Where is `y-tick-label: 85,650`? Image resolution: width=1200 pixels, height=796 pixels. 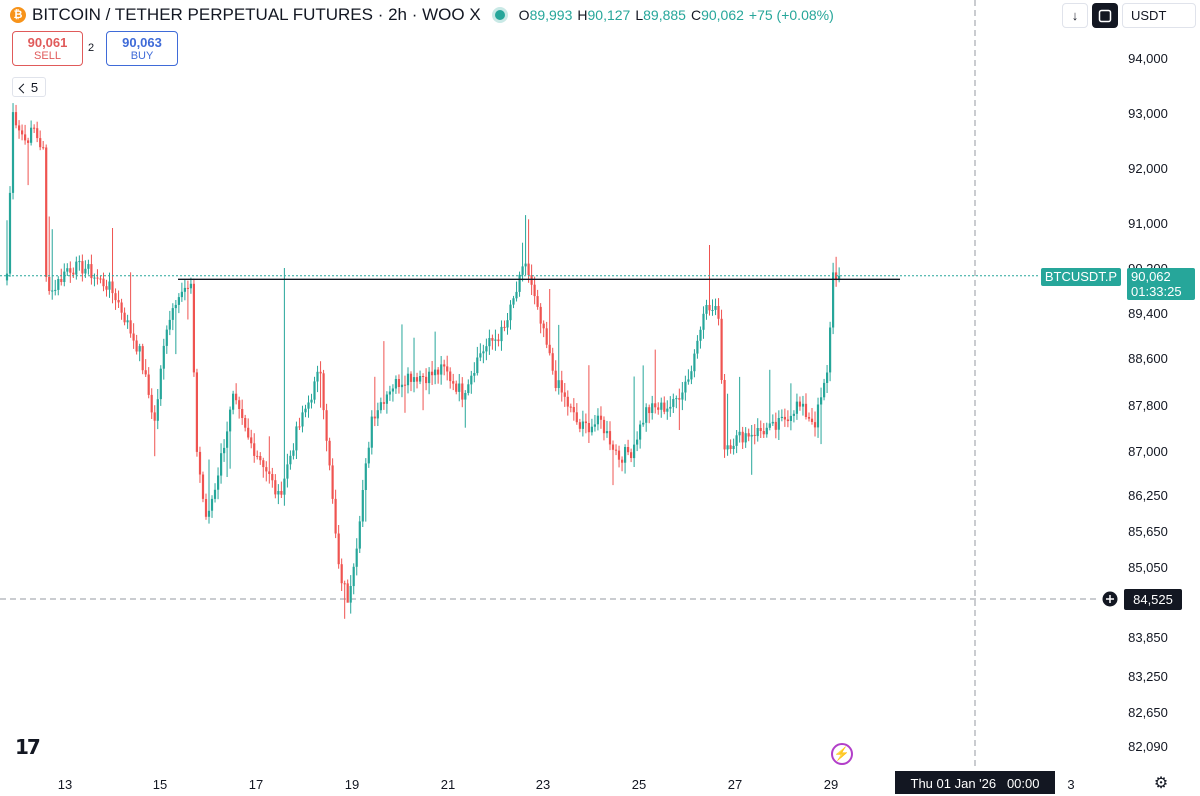 y-tick-label: 85,650 is located at coordinates (1148, 531).